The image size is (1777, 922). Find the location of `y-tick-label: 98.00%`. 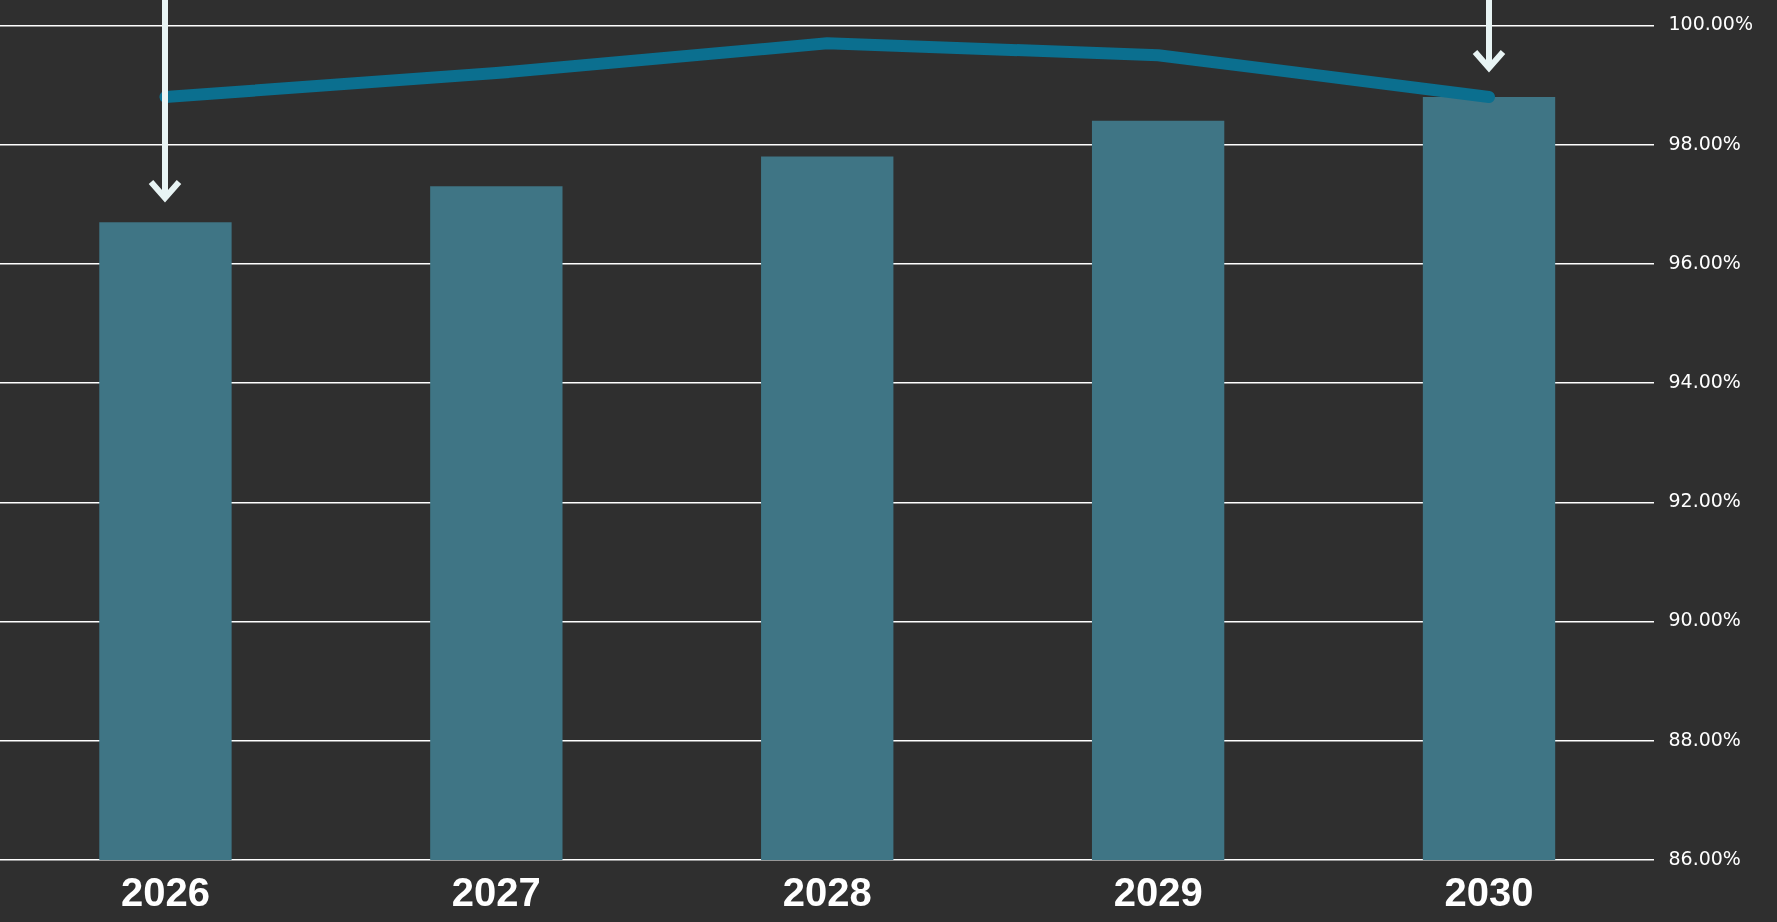

y-tick-label: 98.00% is located at coordinates (1704, 142).